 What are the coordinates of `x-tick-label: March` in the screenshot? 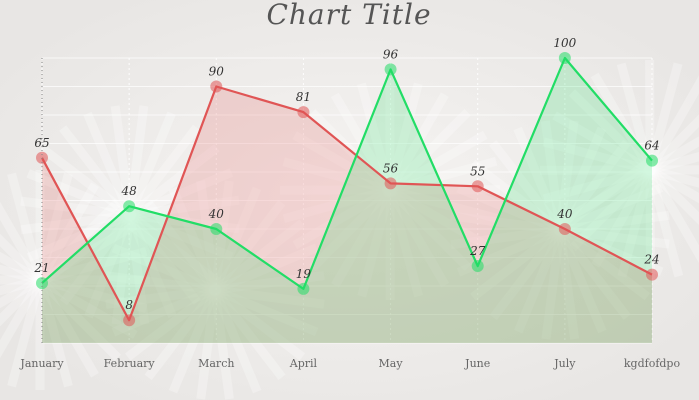 It's located at (216, 363).